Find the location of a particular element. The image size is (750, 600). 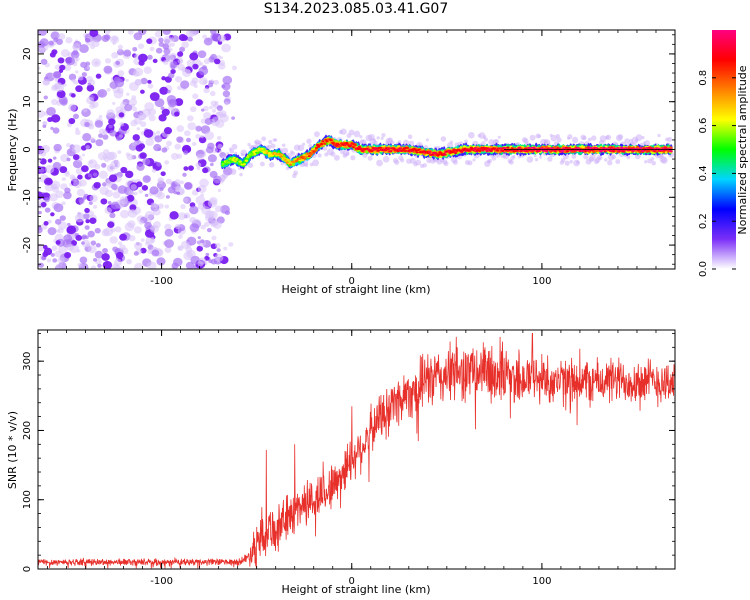

colorbar-label: Normalized spectral amplitude is located at coordinates (742, 149).